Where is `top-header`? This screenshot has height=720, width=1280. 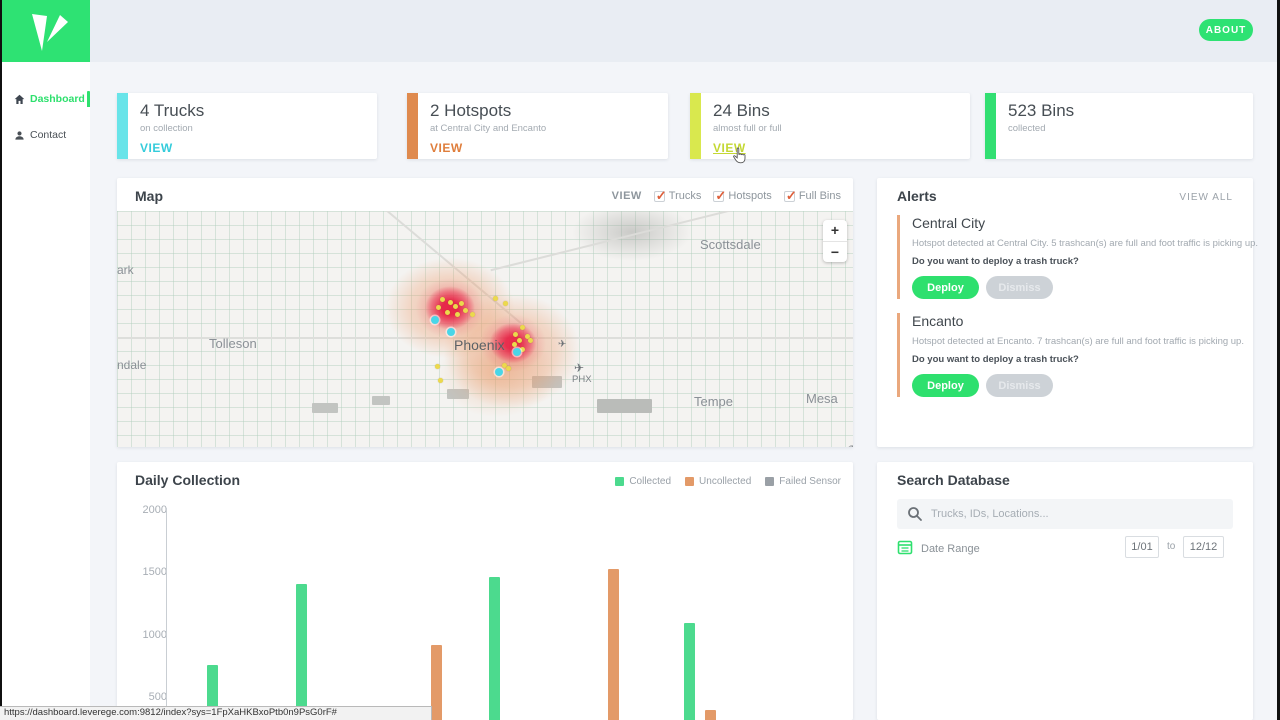 top-header is located at coordinates (639, 31).